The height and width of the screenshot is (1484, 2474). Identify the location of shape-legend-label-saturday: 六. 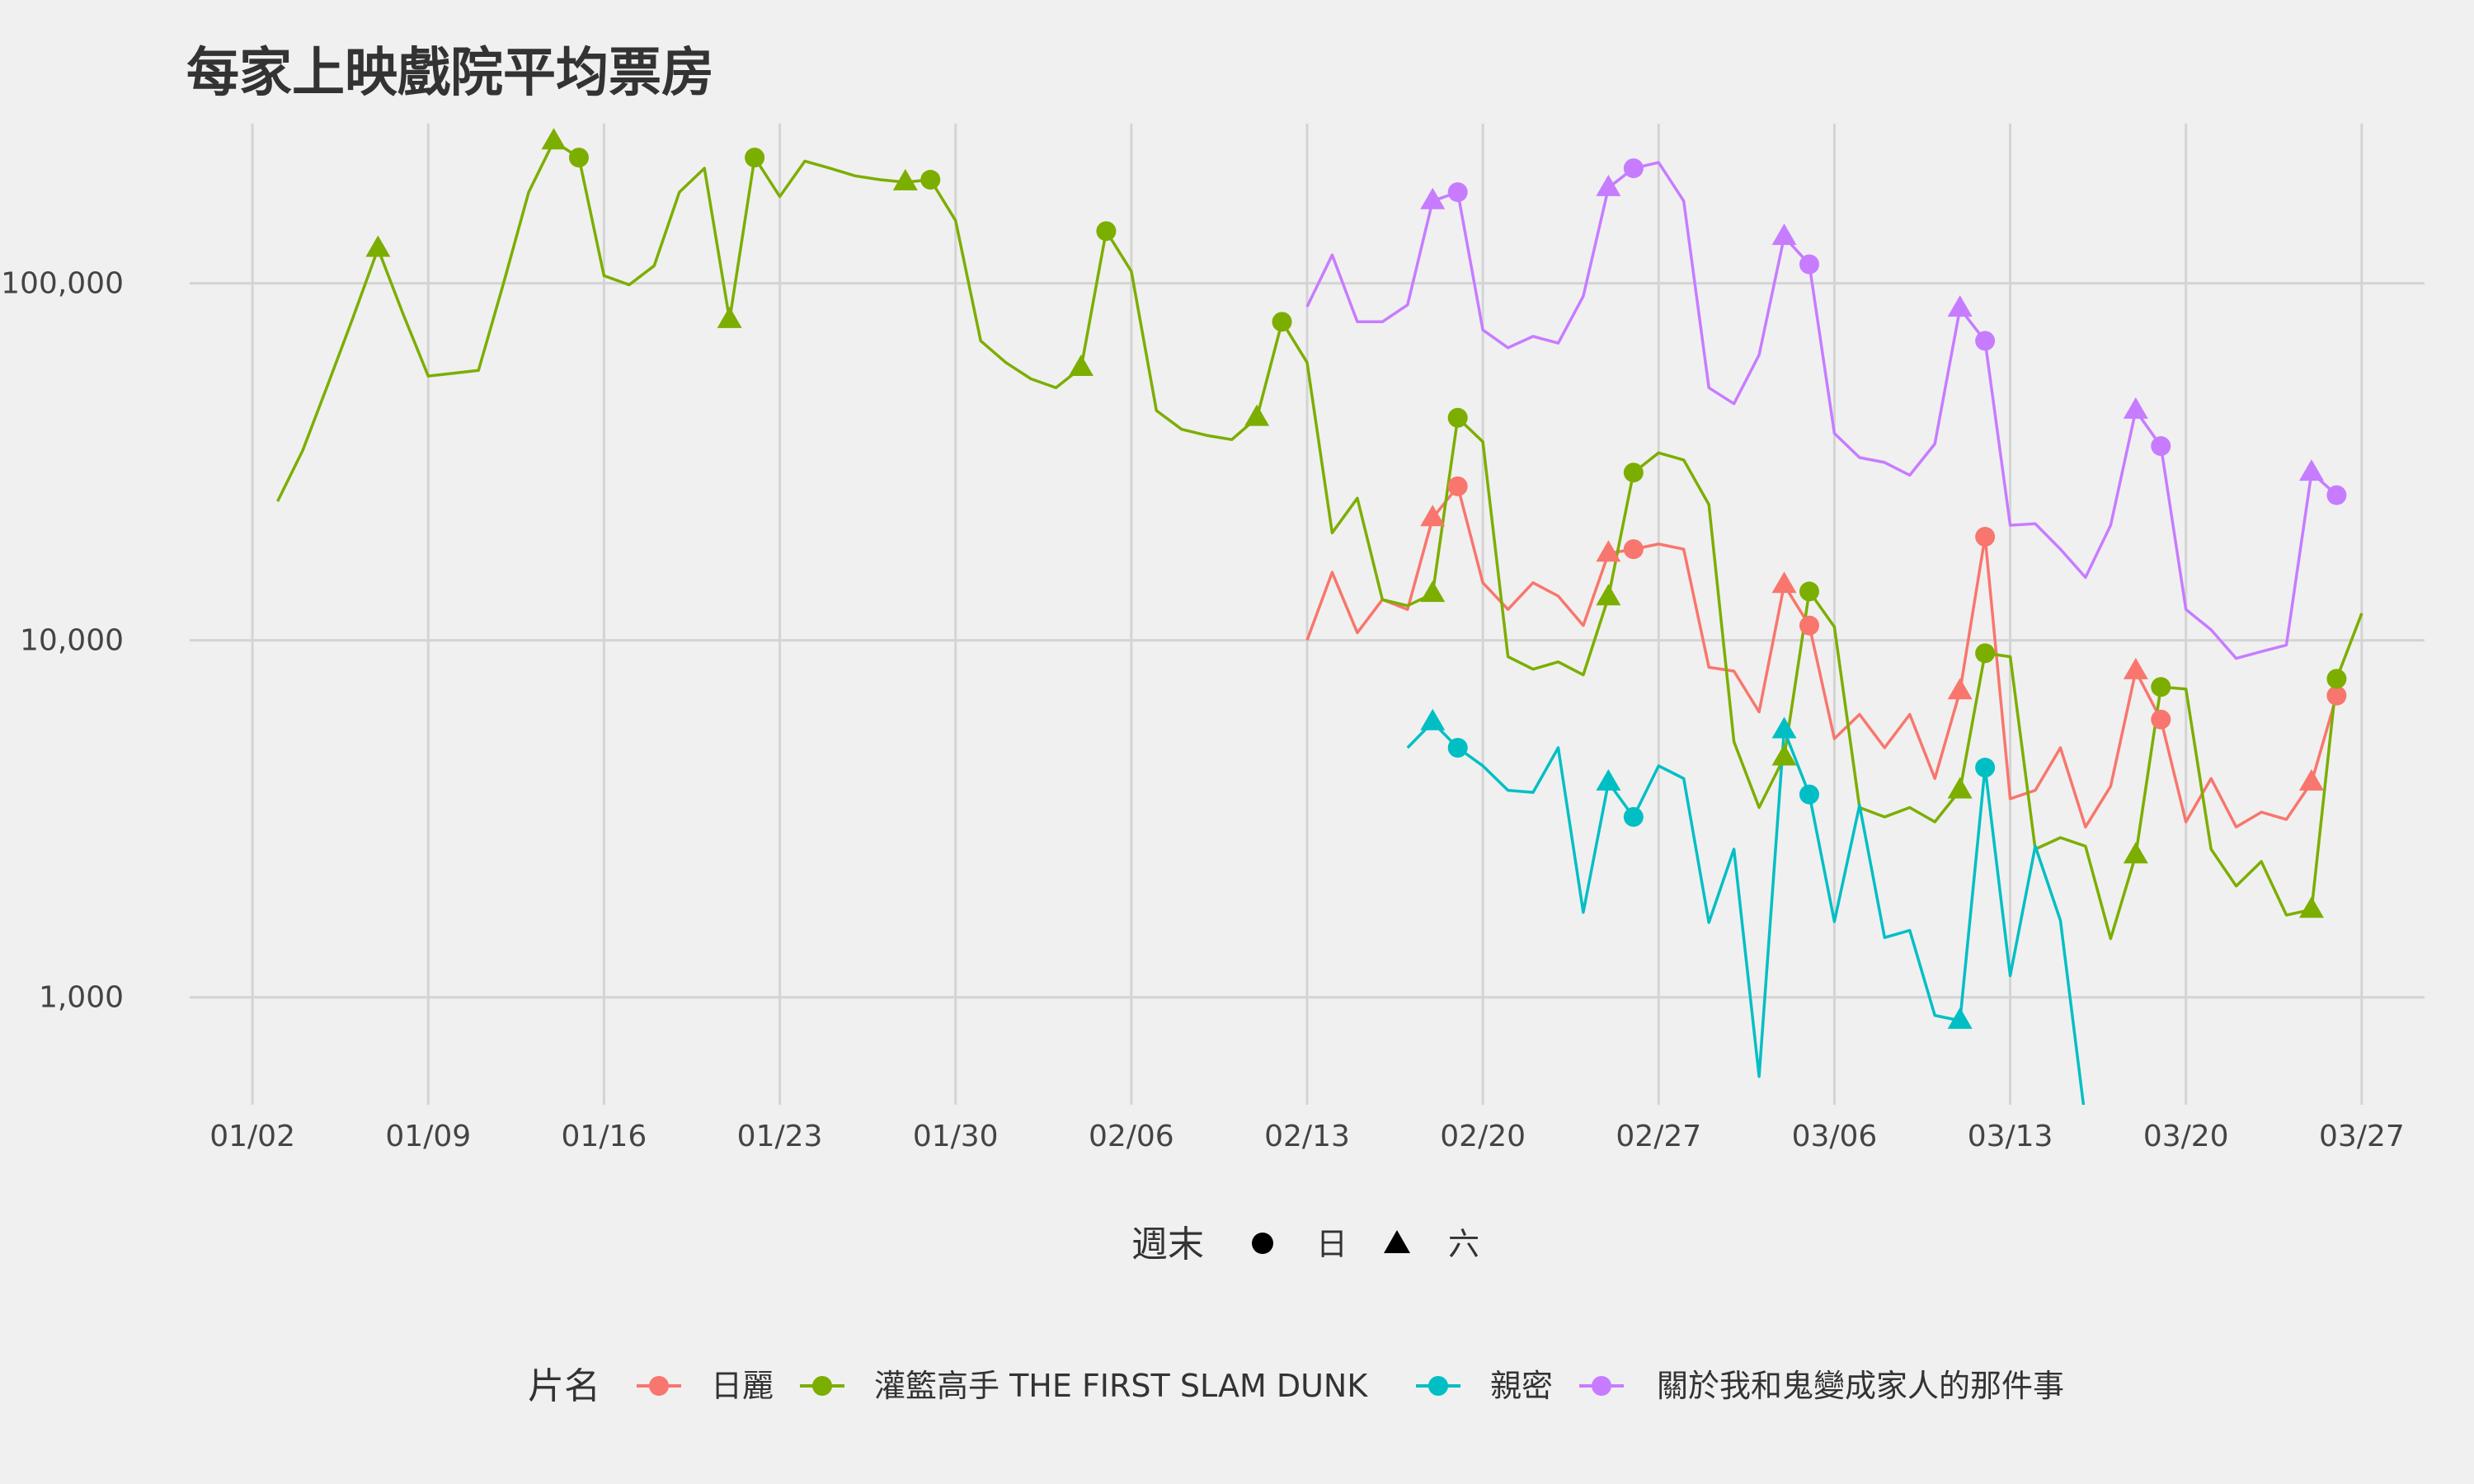
(1463, 1244).